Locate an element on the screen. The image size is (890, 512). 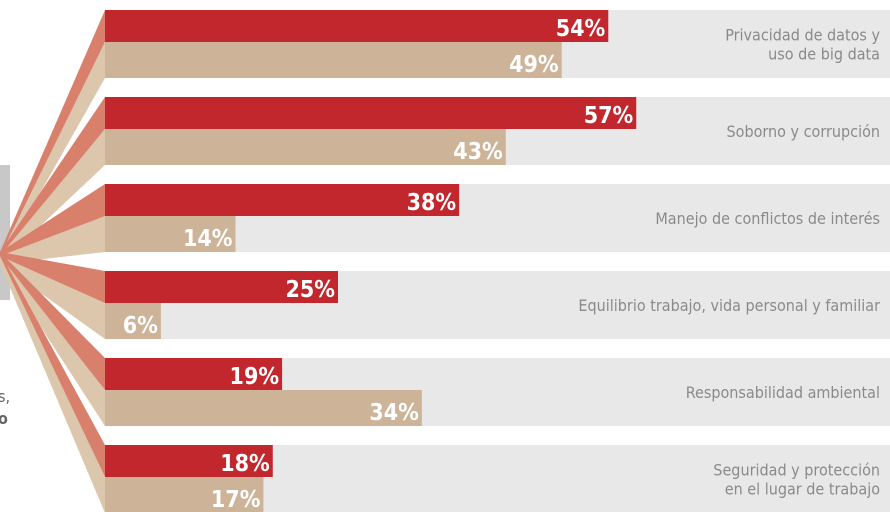
value-label: 25% is located at coordinates (310, 290).